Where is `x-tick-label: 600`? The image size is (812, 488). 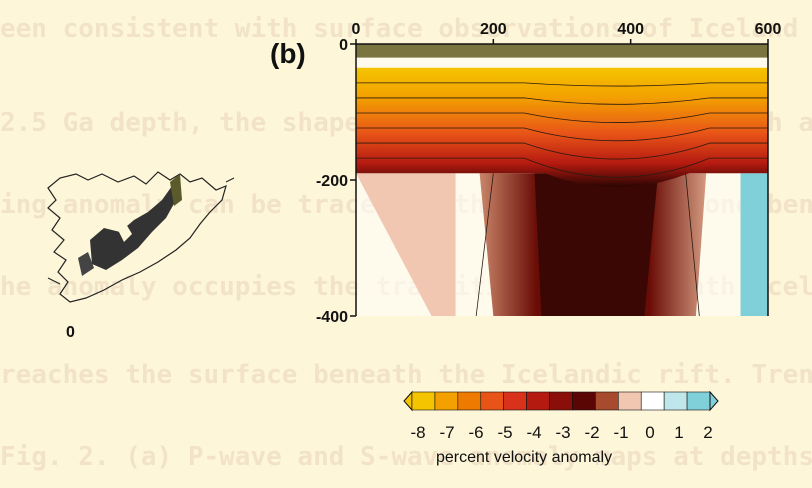
x-tick-label: 600 is located at coordinates (768, 29).